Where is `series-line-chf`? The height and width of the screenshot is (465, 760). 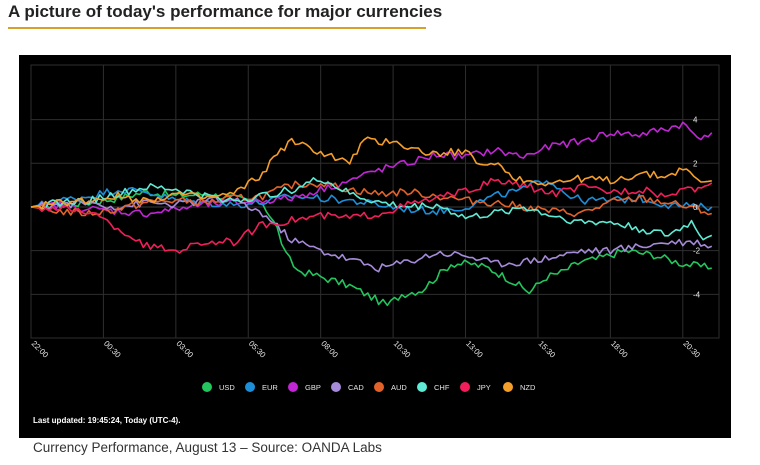 series-line-chf is located at coordinates (371, 209).